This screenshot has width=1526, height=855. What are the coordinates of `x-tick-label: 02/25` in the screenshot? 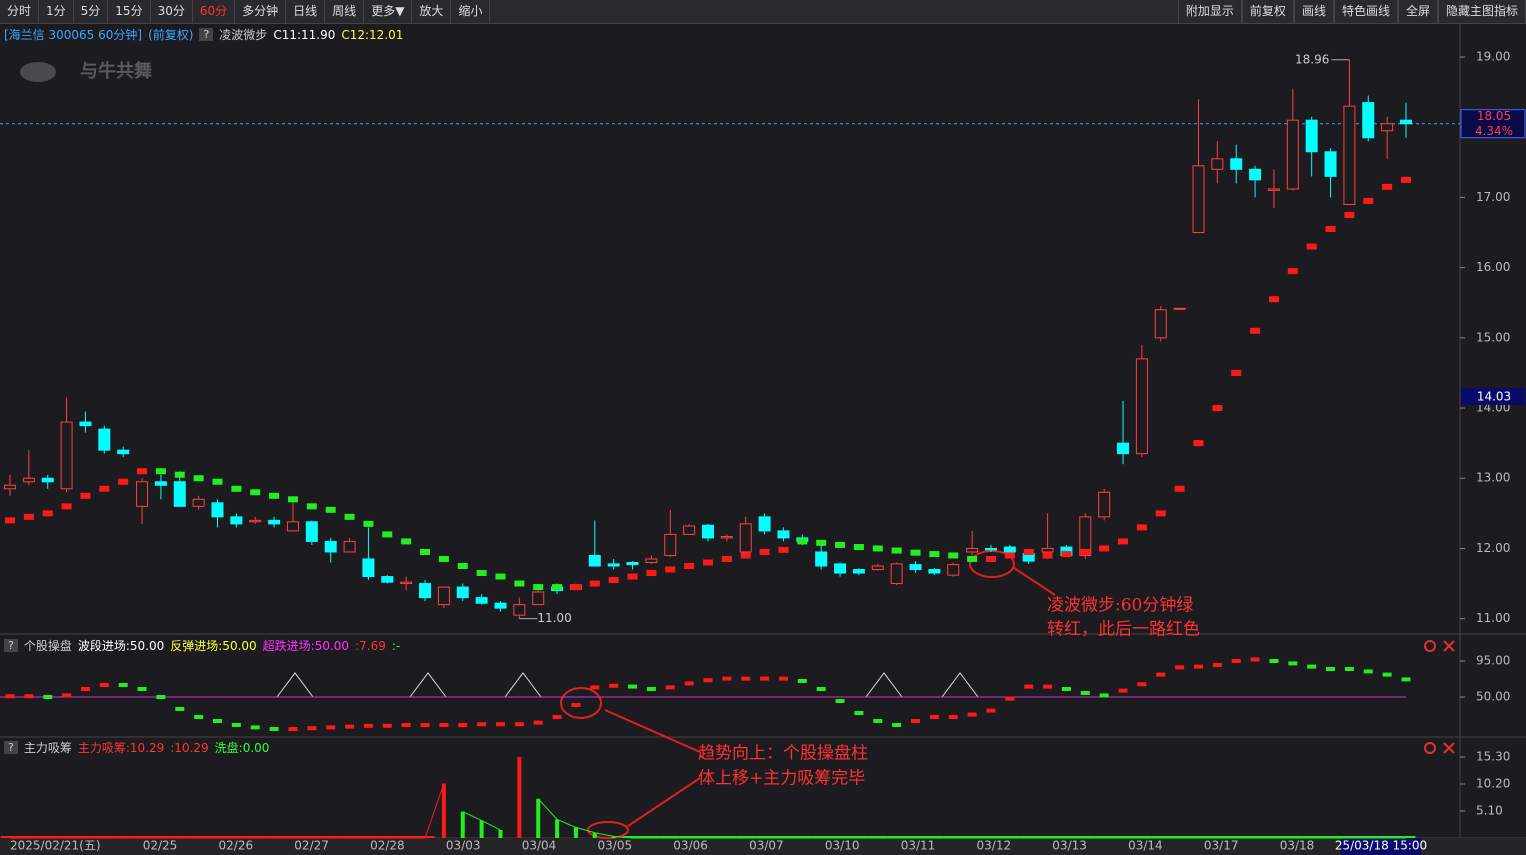 It's located at (160, 846).